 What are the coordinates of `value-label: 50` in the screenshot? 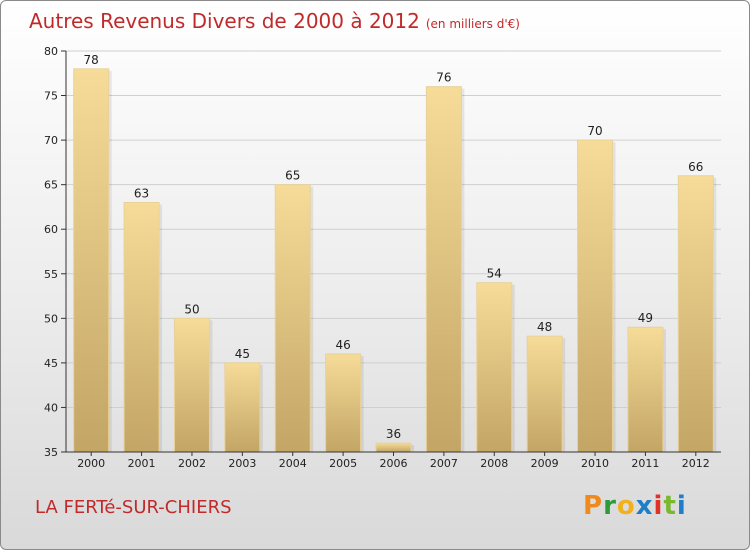 It's located at (191, 309).